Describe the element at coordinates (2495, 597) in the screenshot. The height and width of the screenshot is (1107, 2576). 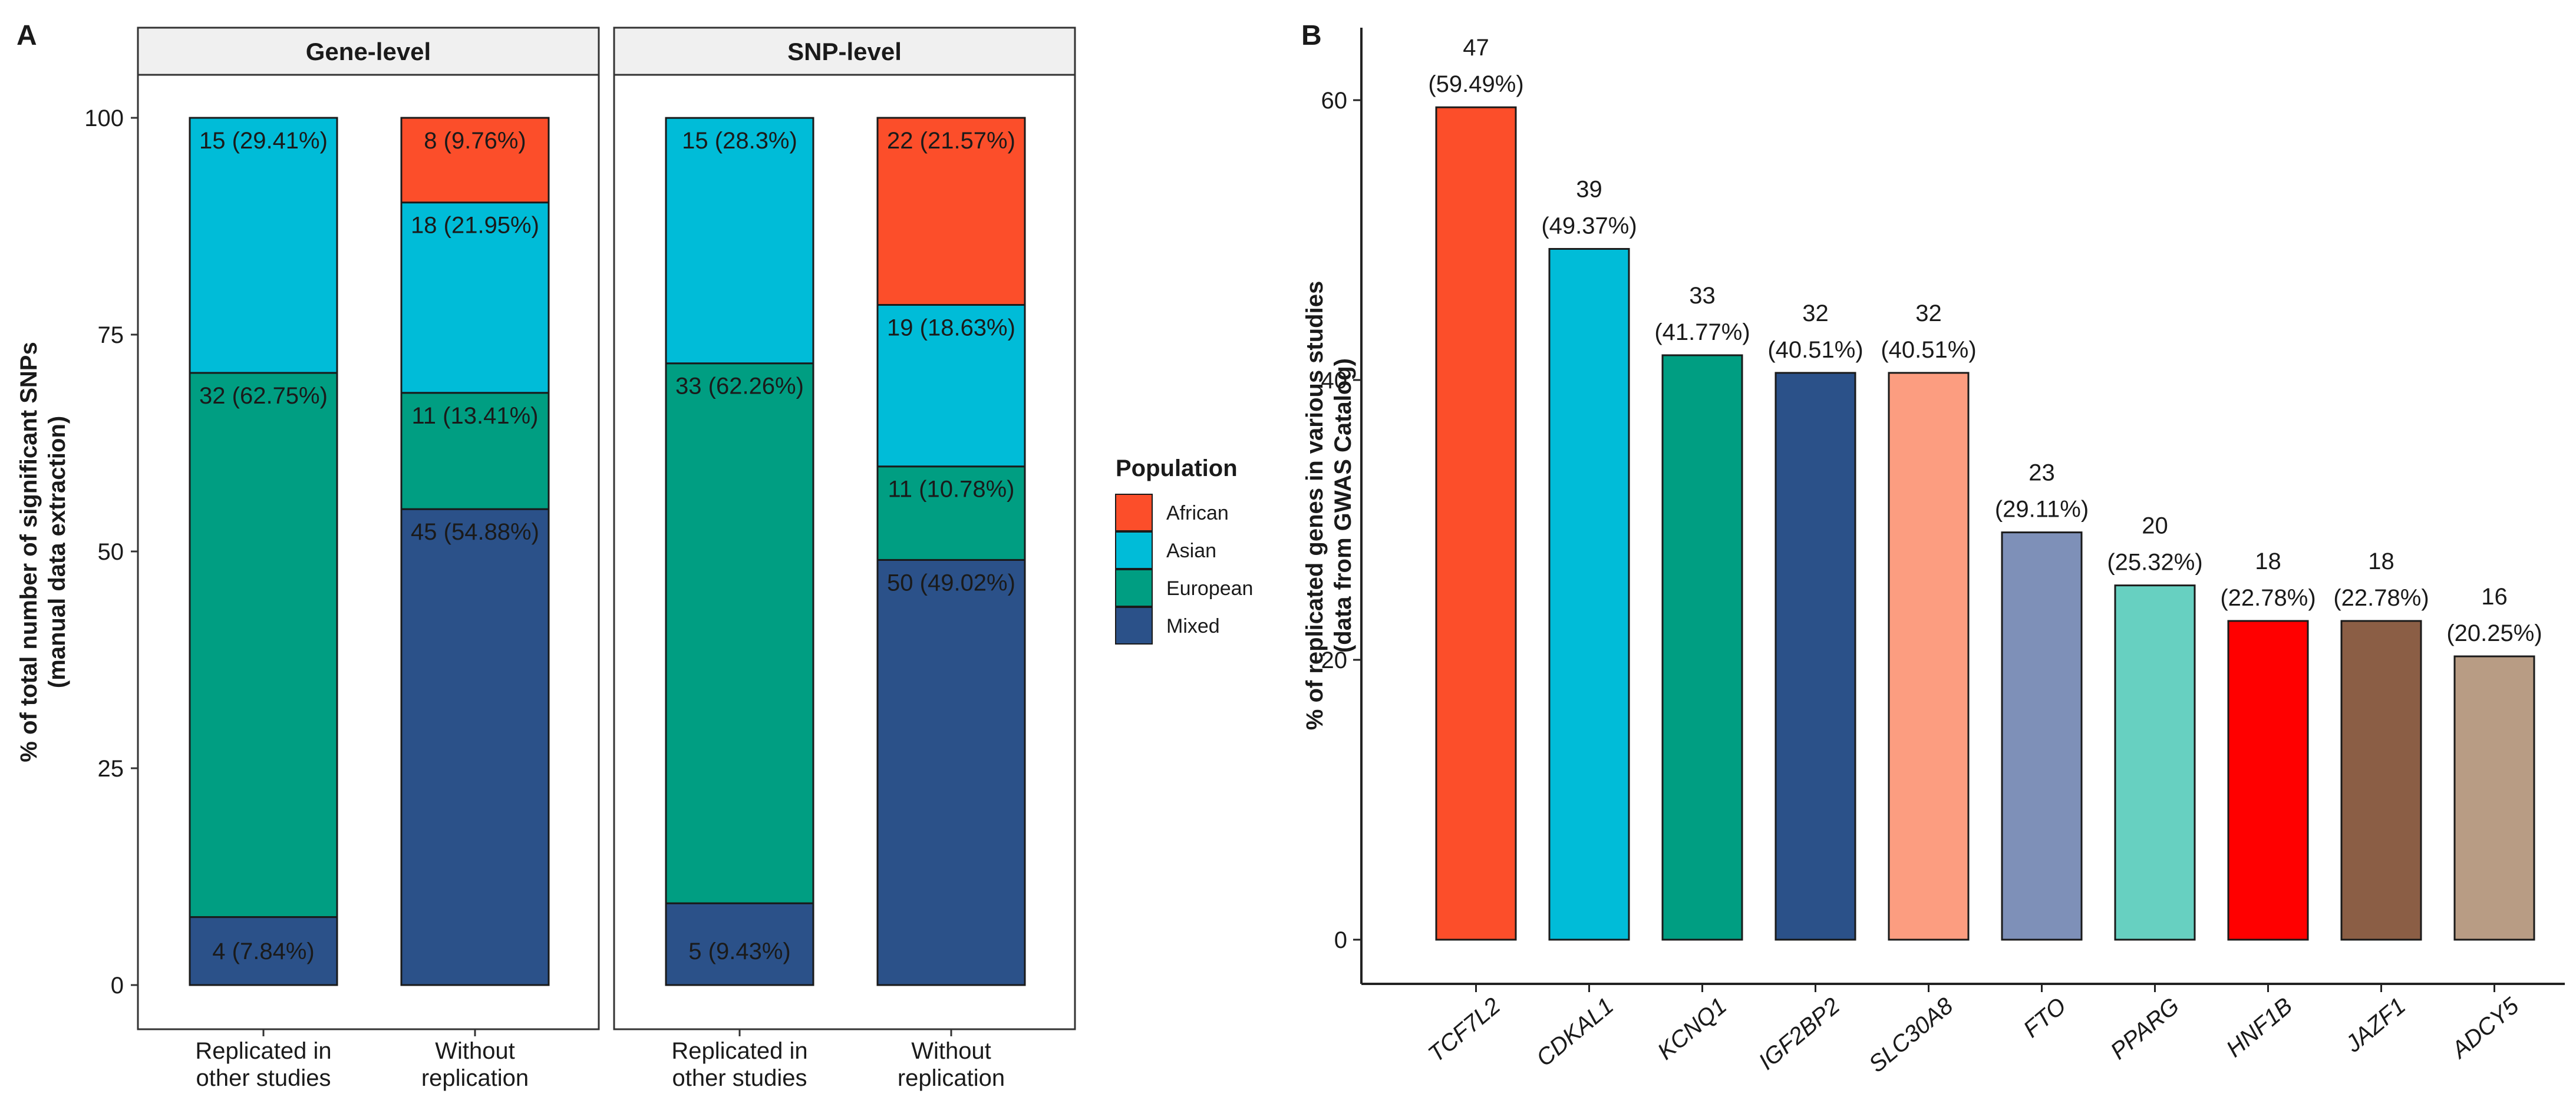
I see `bar-count-label: 16` at that location.